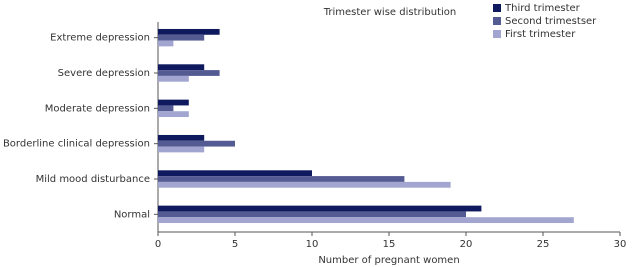 The width and height of the screenshot is (632, 267). Describe the element at coordinates (389, 244) in the screenshot. I see `x-tick-label: 15` at that location.